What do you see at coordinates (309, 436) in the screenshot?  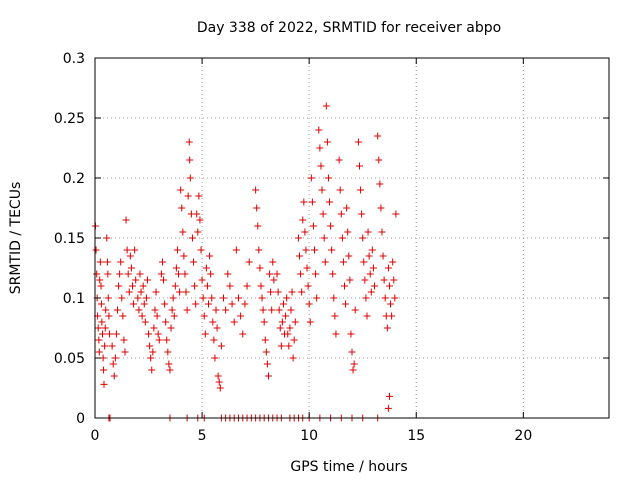 I see `x-tick-label: 10` at bounding box center [309, 436].